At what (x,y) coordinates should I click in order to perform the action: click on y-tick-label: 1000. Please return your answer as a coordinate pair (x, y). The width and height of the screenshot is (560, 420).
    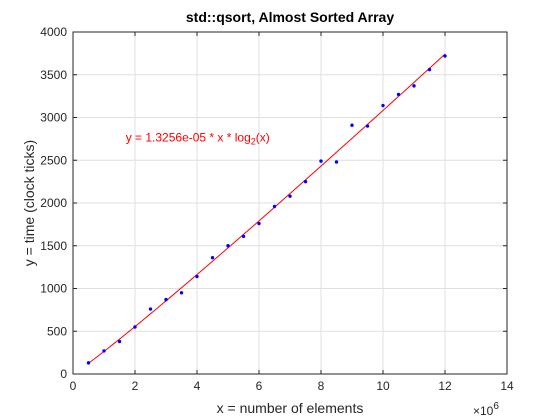
    Looking at the image, I should click on (53, 289).